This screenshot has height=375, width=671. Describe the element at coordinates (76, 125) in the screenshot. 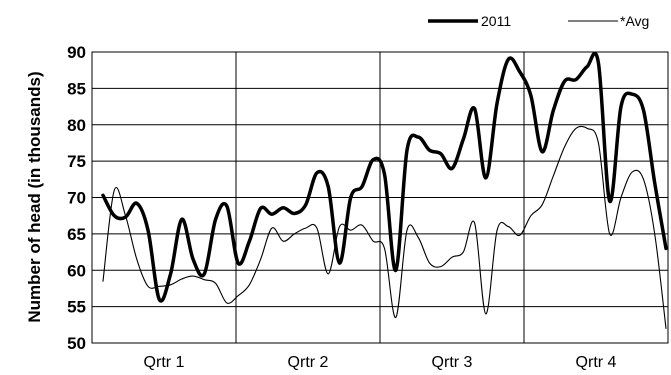

I see `y-tick-label: 80` at that location.